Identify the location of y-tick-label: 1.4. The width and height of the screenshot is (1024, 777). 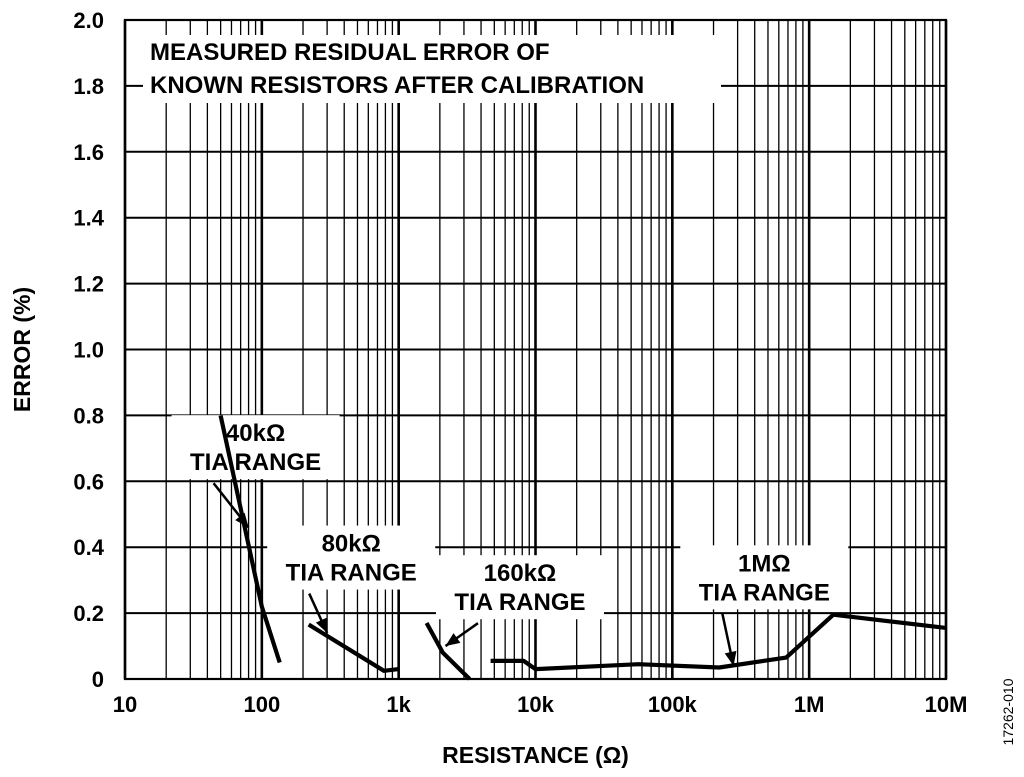
(88, 218).